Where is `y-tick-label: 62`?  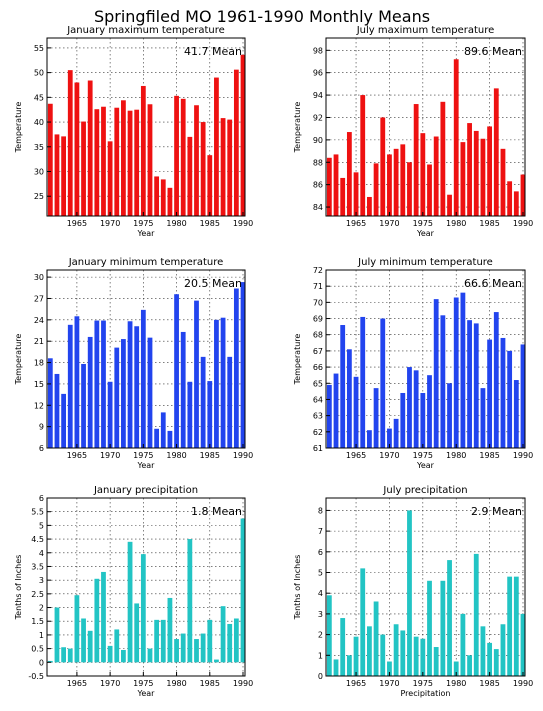
y-tick-label: 62 is located at coordinates (318, 432).